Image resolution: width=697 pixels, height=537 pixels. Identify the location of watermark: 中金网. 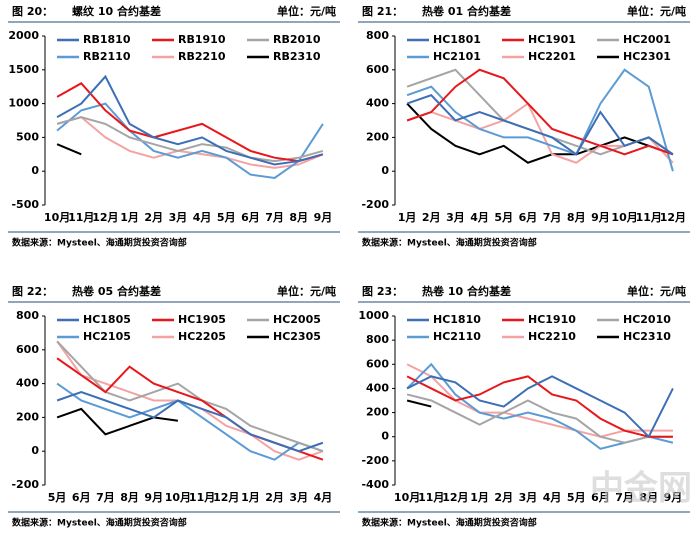
(641, 489).